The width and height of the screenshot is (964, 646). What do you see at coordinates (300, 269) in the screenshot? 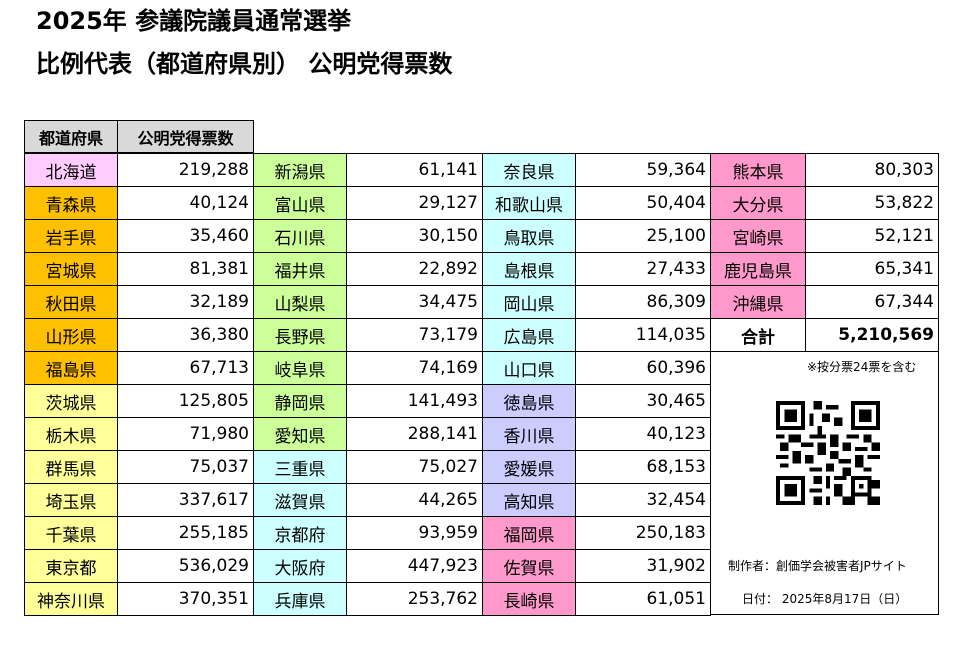
I see `prefecture-name: 福井県` at bounding box center [300, 269].